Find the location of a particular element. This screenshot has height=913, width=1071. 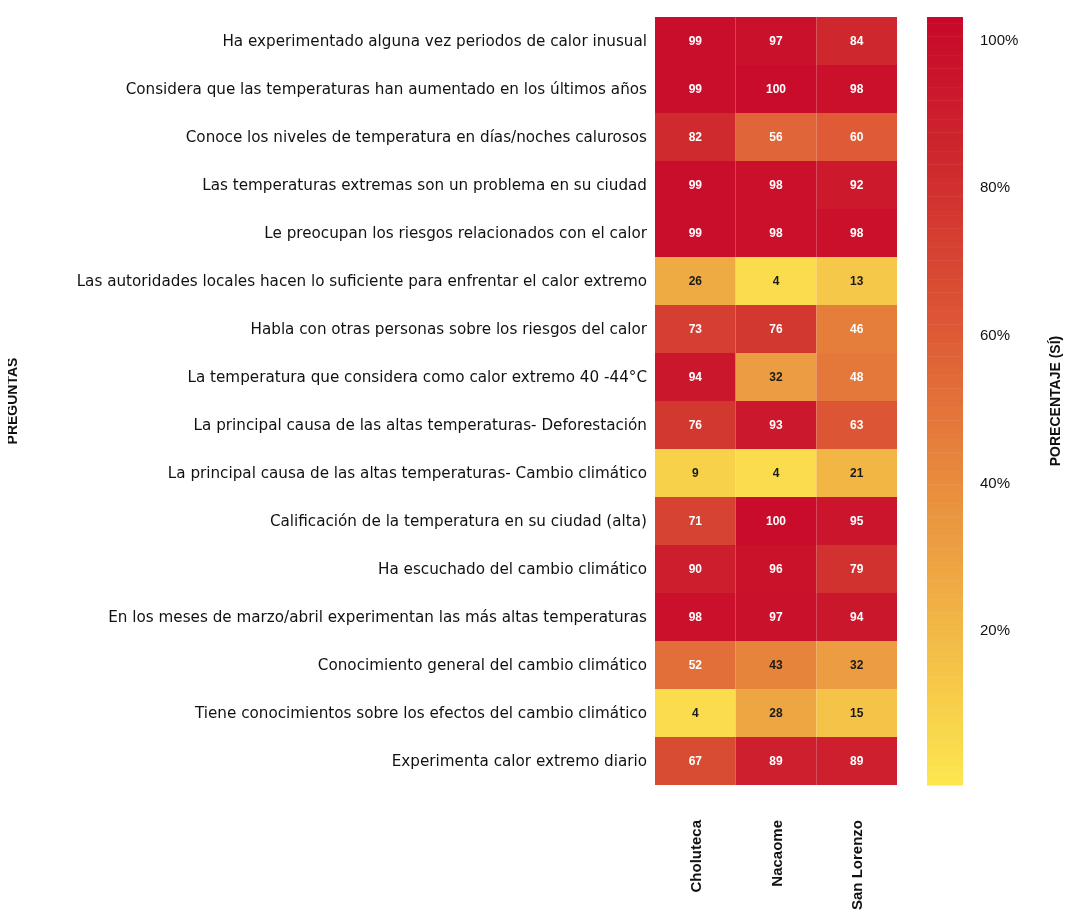

y-tick-label: Las temperaturas extremas son un problema en su ciudad is located at coordinates (424, 185).